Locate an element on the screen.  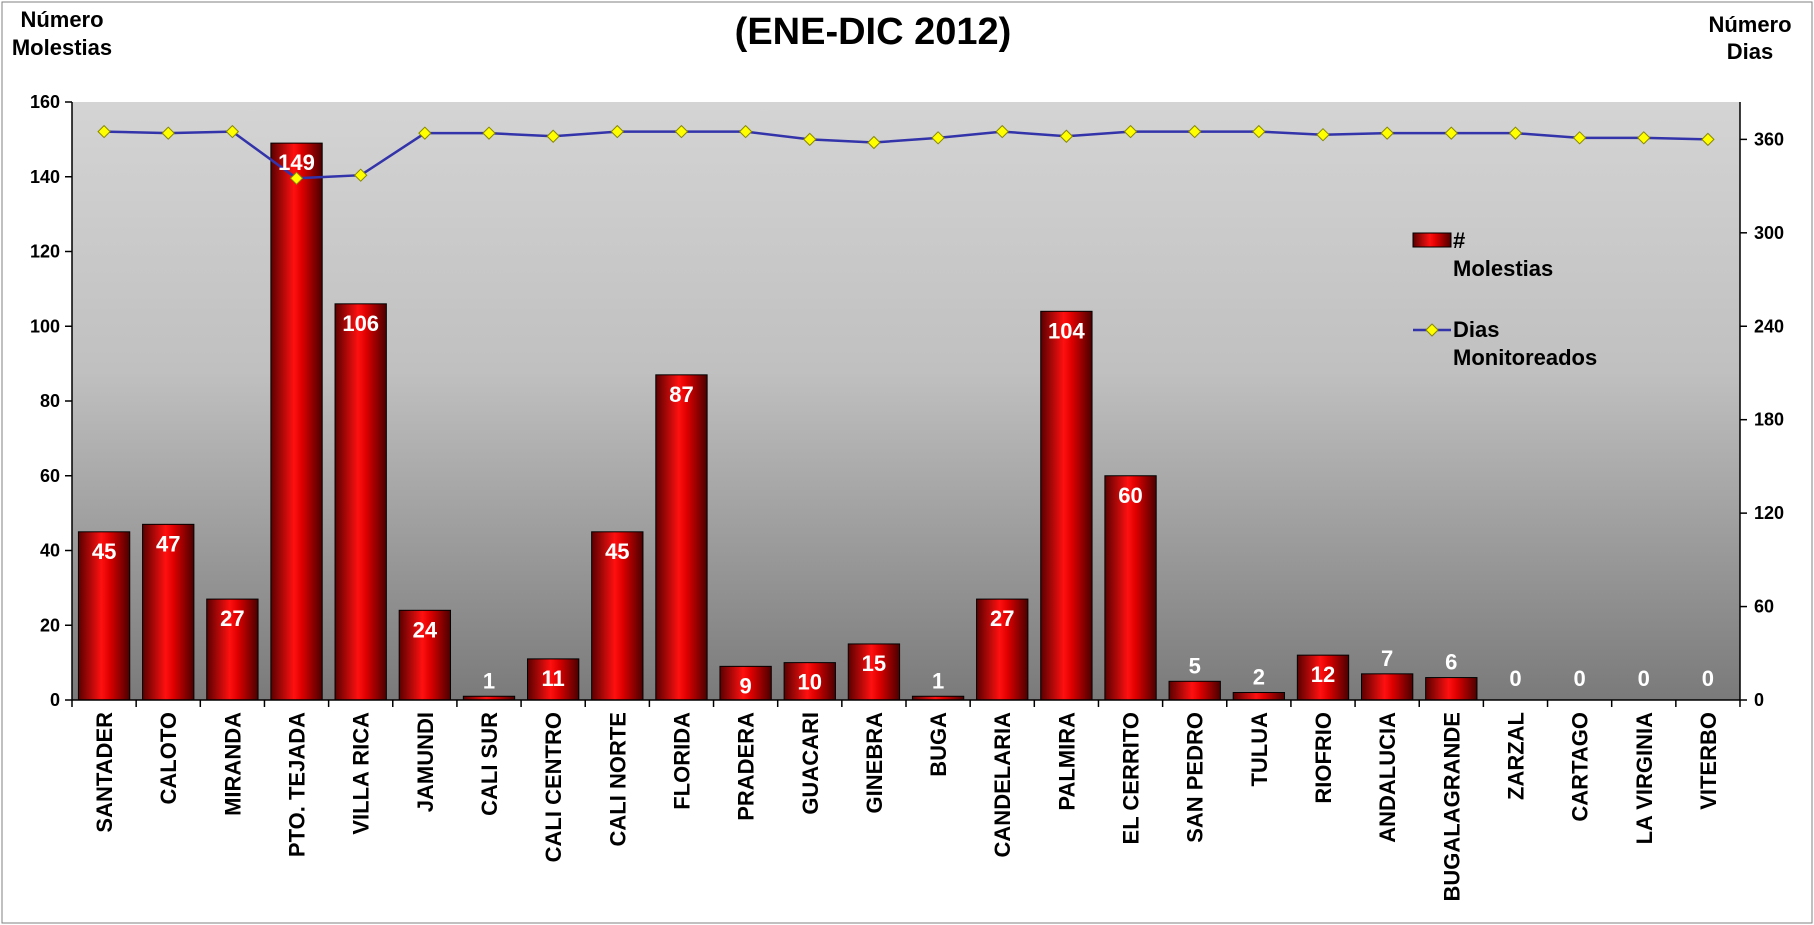
category-label: EL CERRITO is located at coordinates (1131, 778).